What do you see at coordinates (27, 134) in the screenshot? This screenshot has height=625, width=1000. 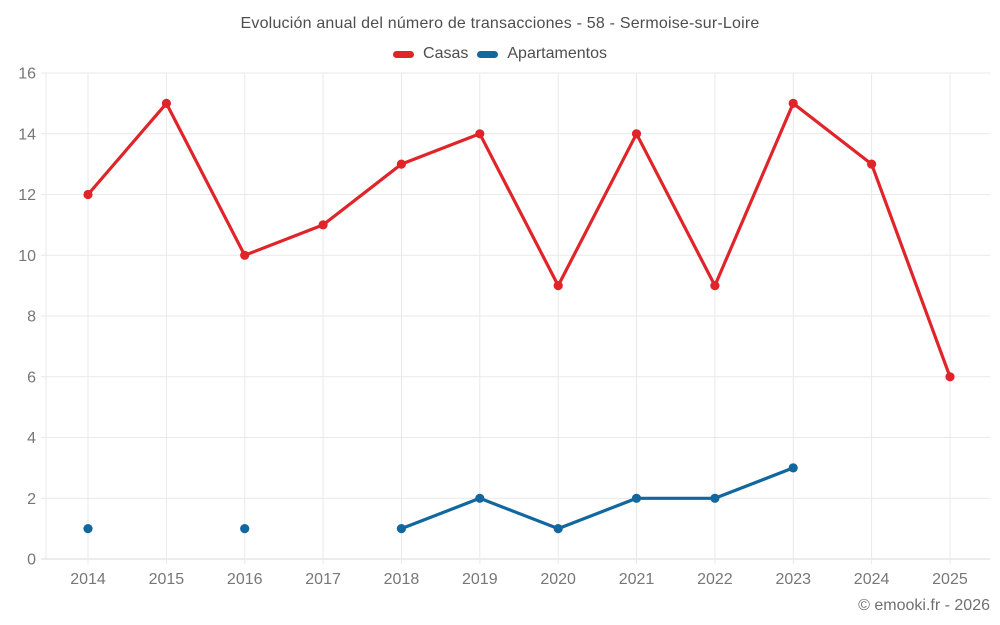 I see `y-tick-label: 14` at bounding box center [27, 134].